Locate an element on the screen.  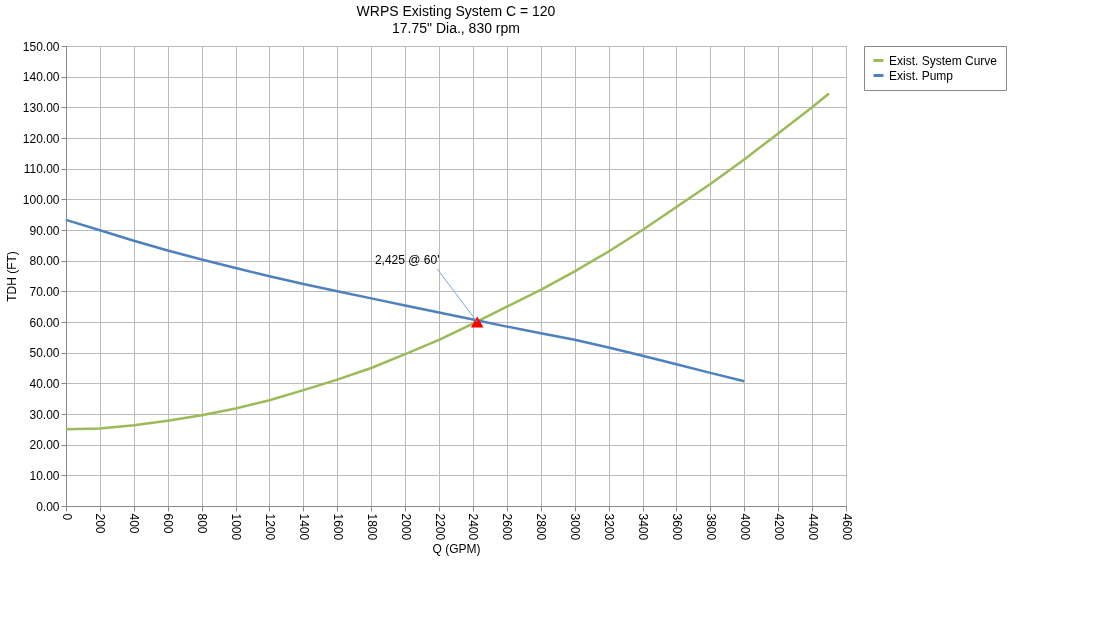
chart-subtitle: 17.75" Dia., 830 rpm is located at coordinates (456, 28).